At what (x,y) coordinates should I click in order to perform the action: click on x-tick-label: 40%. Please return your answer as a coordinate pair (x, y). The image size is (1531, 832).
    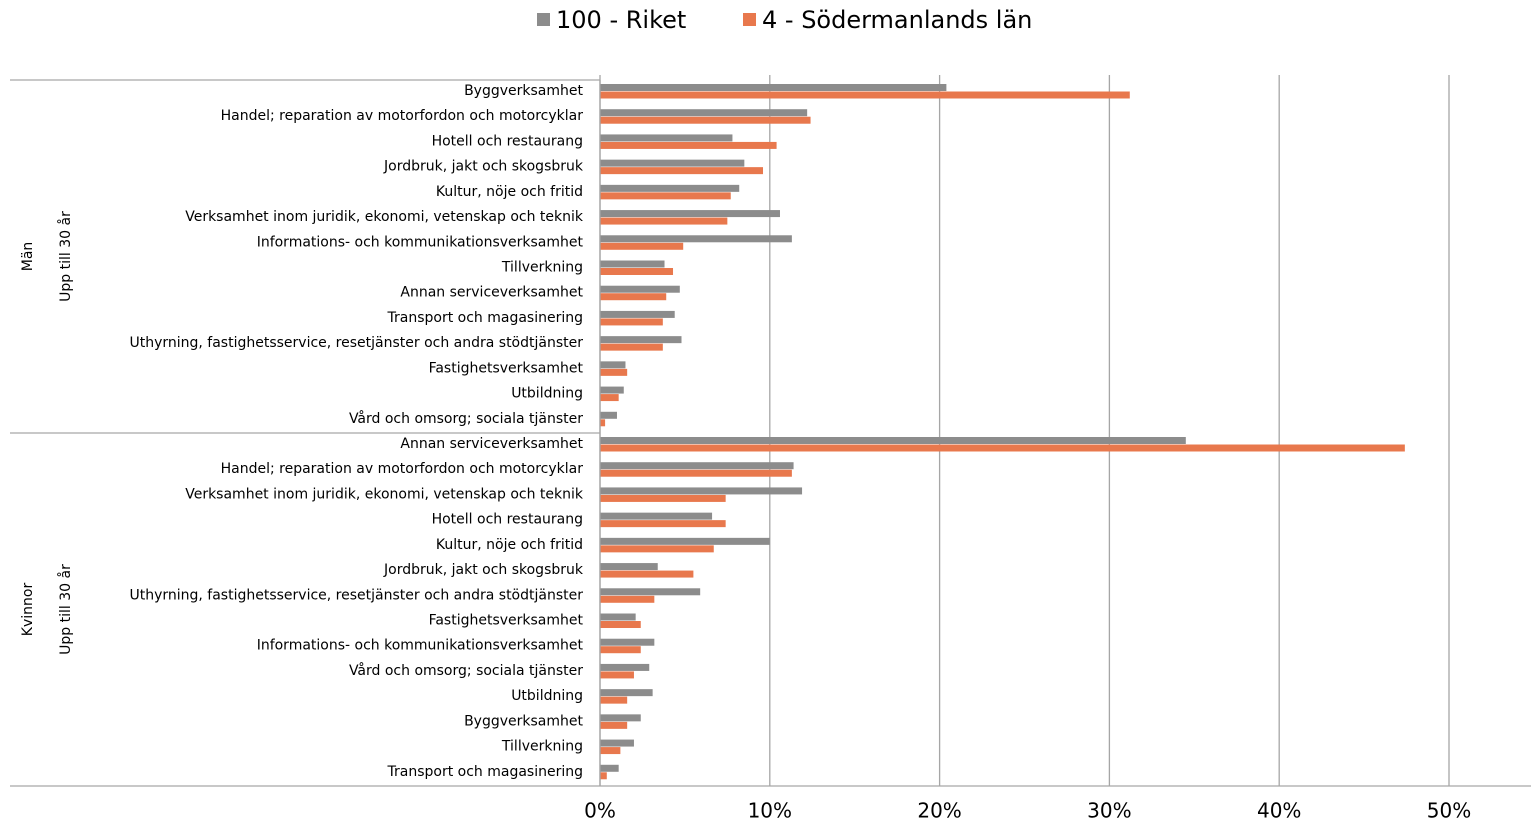
    Looking at the image, I should click on (1279, 811).